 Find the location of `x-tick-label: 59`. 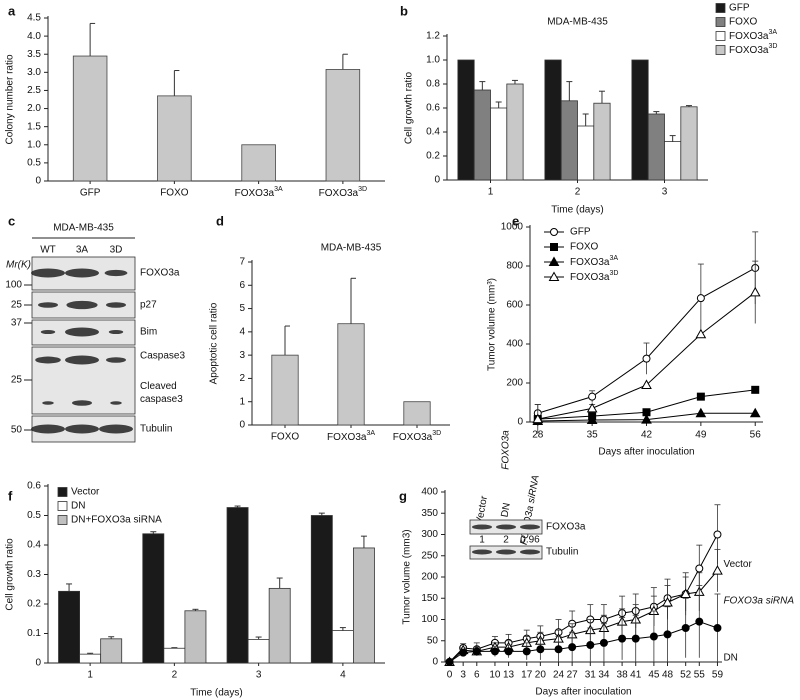

x-tick-label: 59 is located at coordinates (718, 675).